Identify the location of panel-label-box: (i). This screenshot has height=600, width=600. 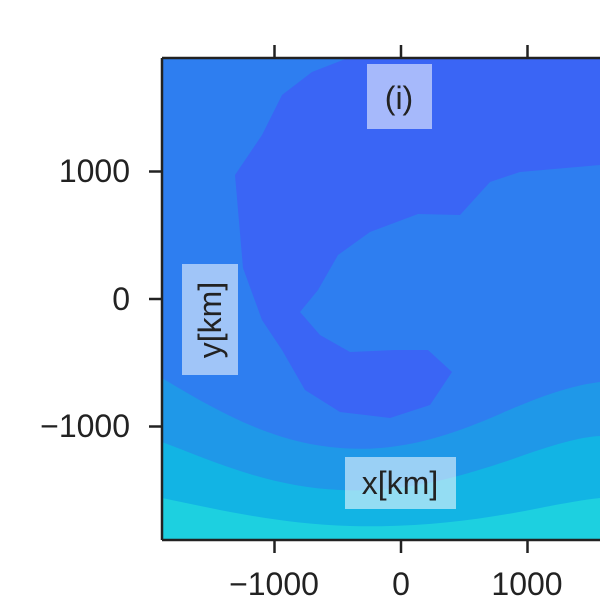
(399, 96).